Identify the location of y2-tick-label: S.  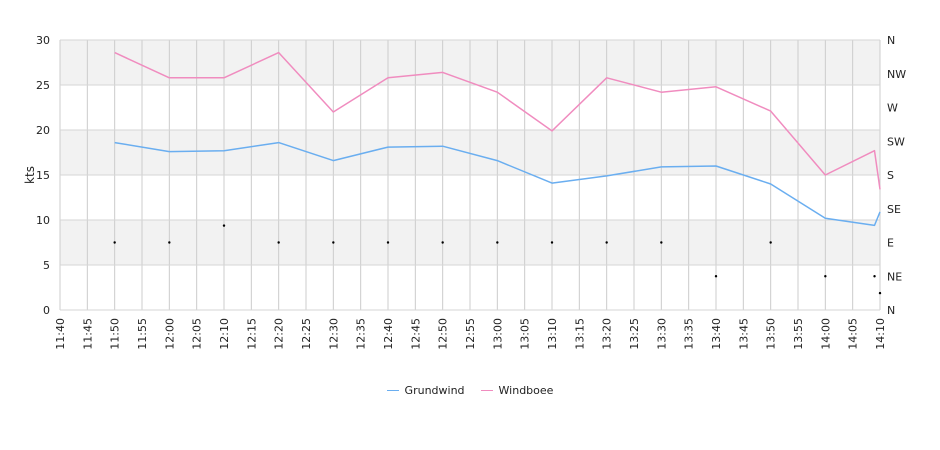
(890, 175).